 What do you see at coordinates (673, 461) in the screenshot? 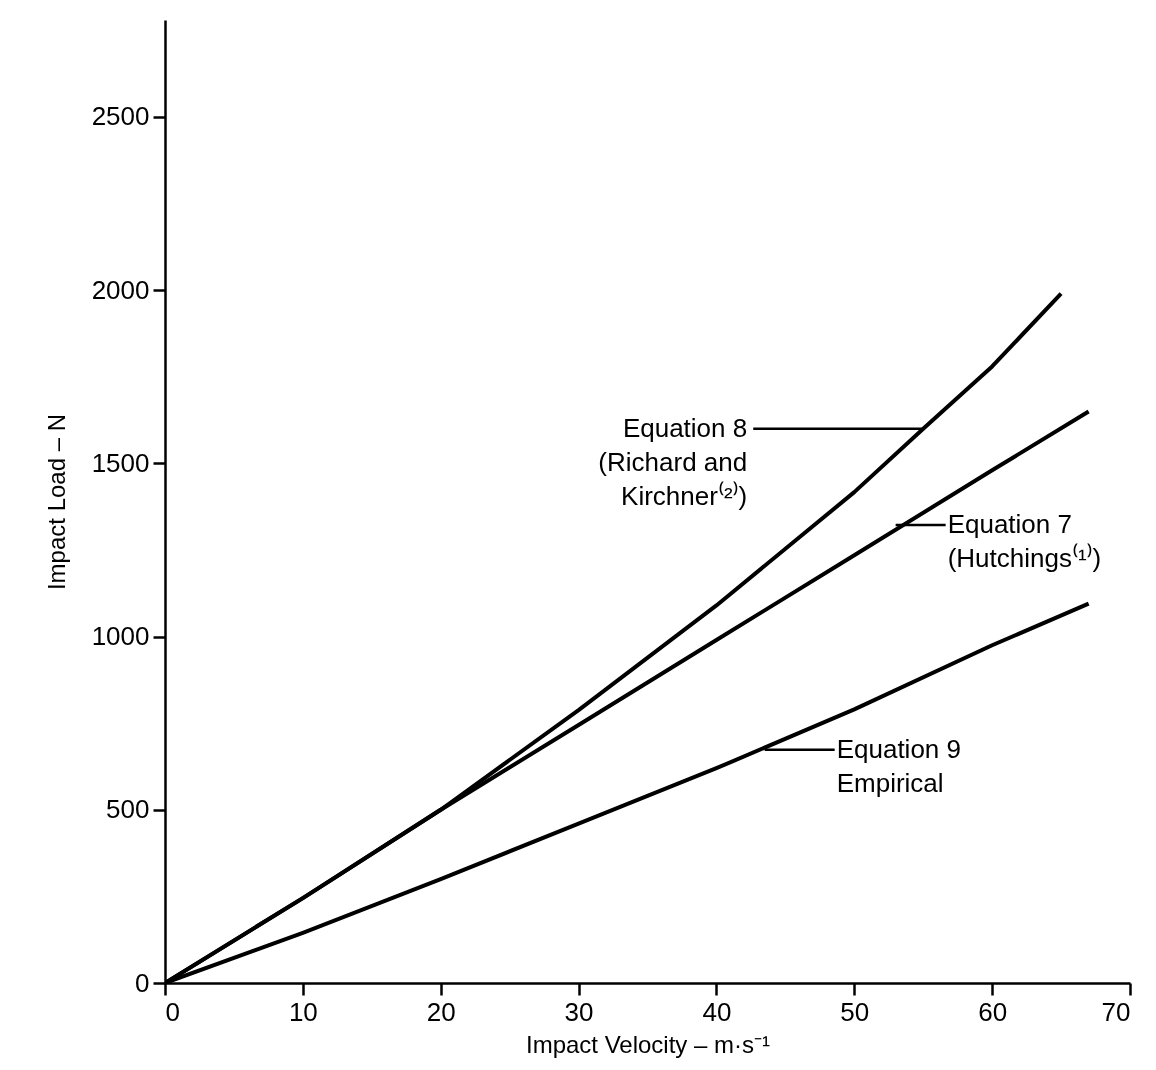
I see `annotation: Equation 8 (Richard and Kirchner⁽²⁾)` at bounding box center [673, 461].